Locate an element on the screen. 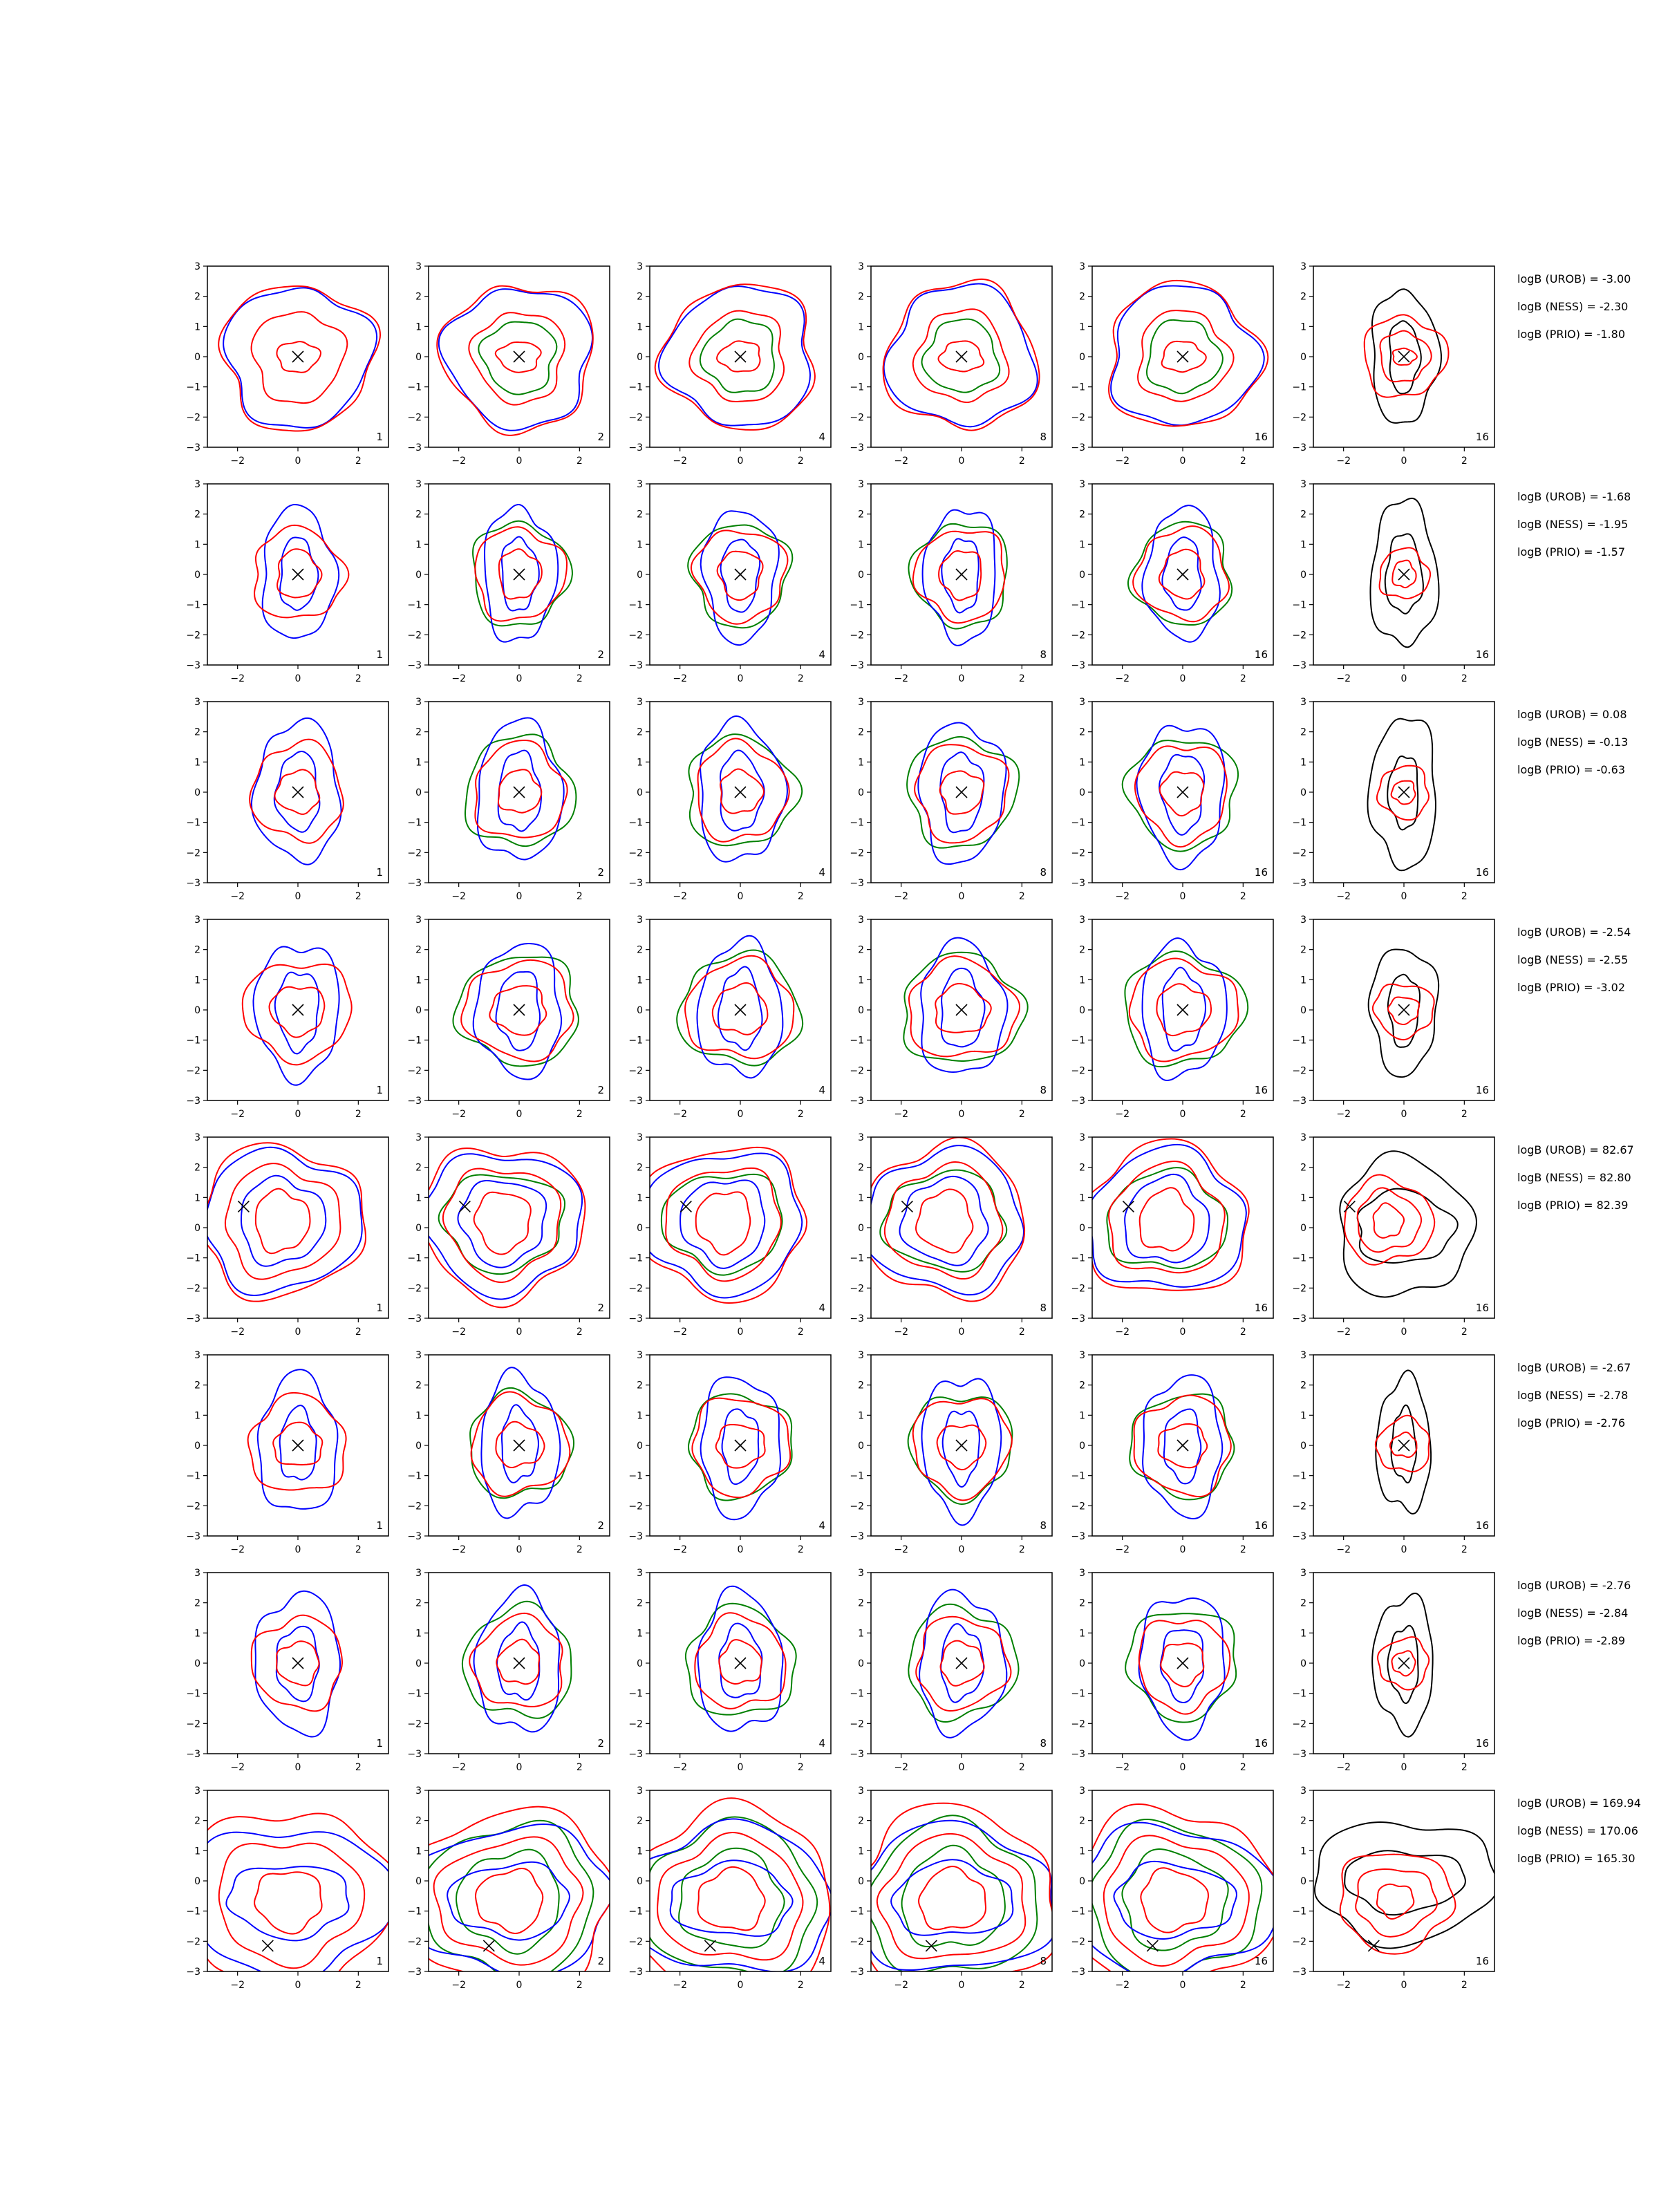 Image resolution: width=1659 pixels, height=2212 pixels. panel-r2-c1: −2 0 2 −3 −2 −1 0 1 2 3 1 is located at coordinates (287, 581).